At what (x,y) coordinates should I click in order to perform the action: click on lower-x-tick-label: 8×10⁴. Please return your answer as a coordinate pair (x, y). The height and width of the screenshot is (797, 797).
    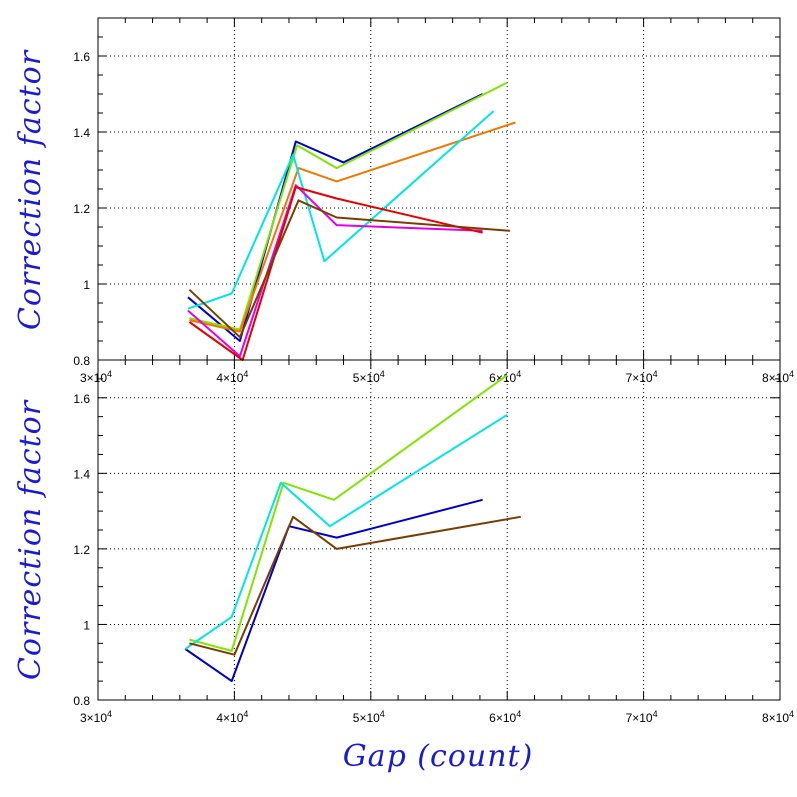
    Looking at the image, I should click on (778, 717).